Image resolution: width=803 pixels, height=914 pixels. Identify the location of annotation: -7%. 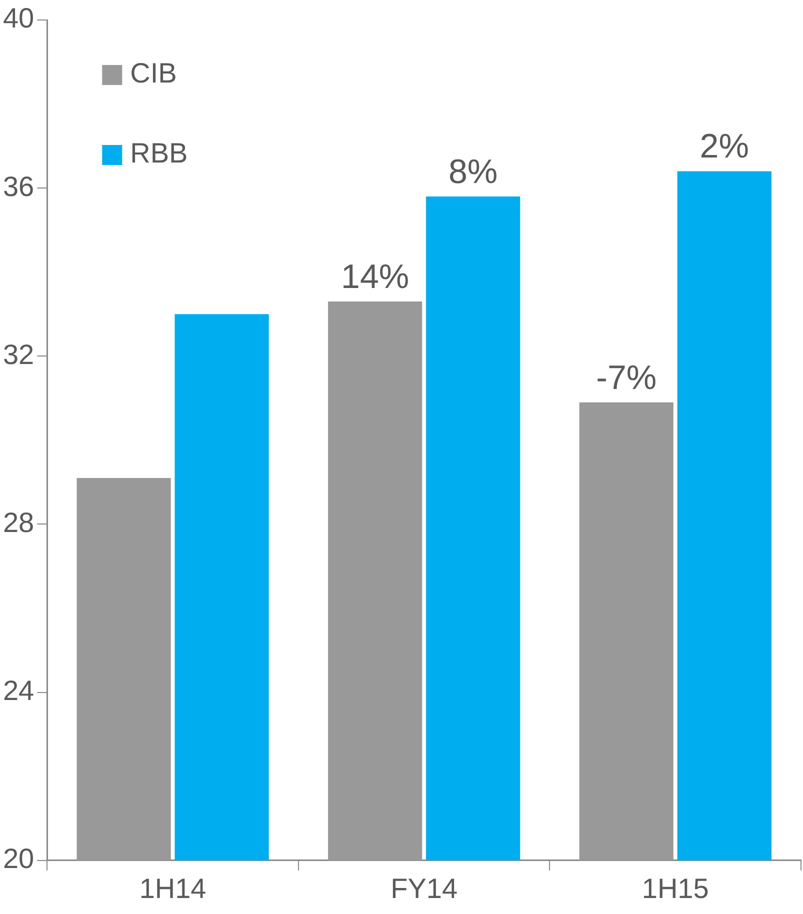
(626, 377).